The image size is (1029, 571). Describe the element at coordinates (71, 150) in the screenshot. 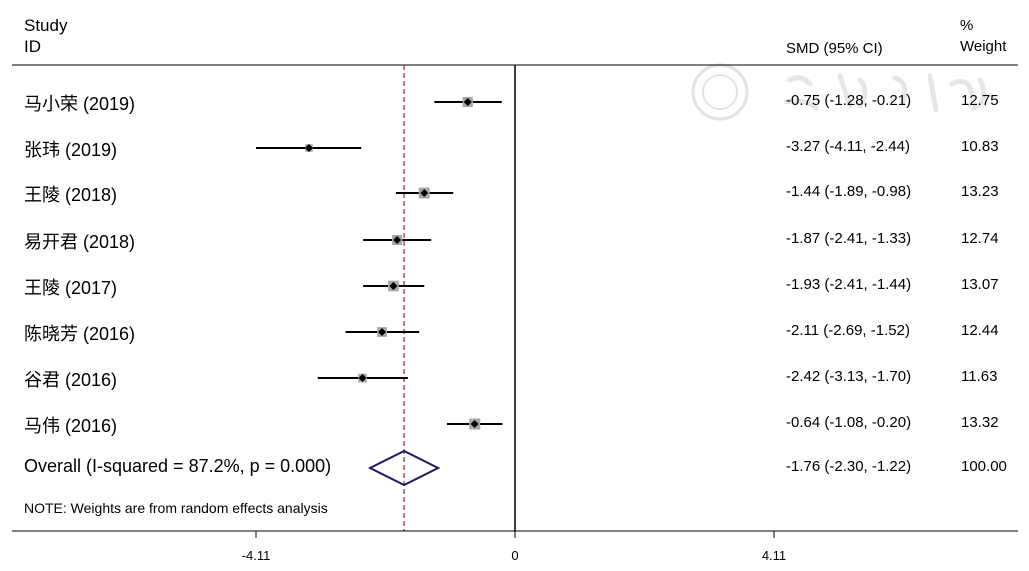

I see `study-label: 张玮 (2019)` at that location.